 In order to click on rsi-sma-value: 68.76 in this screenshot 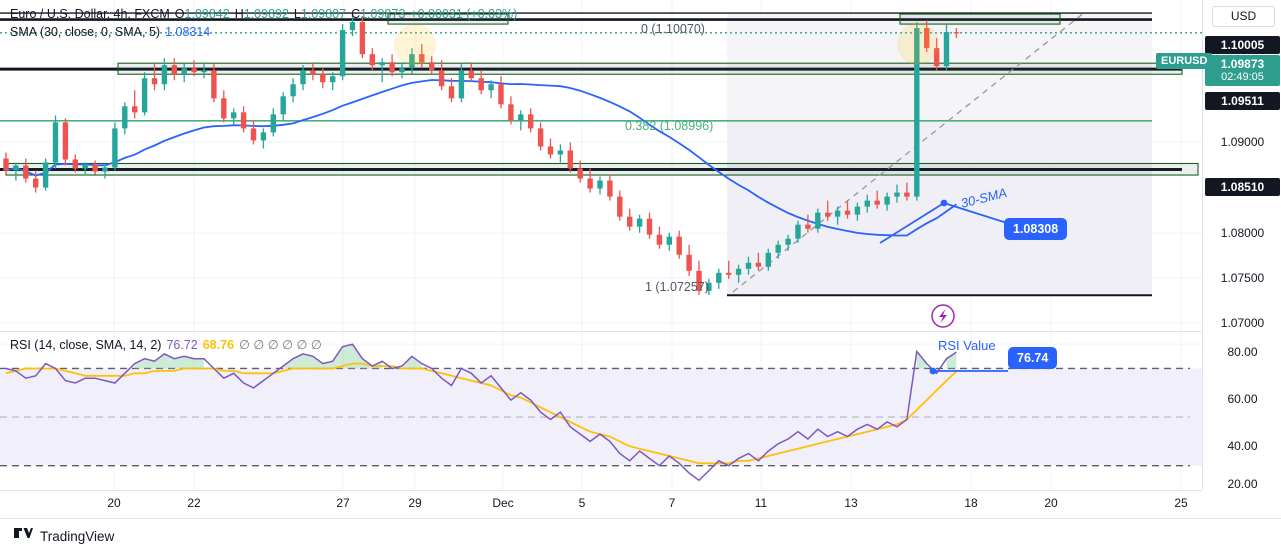, I will do `click(218, 345)`.